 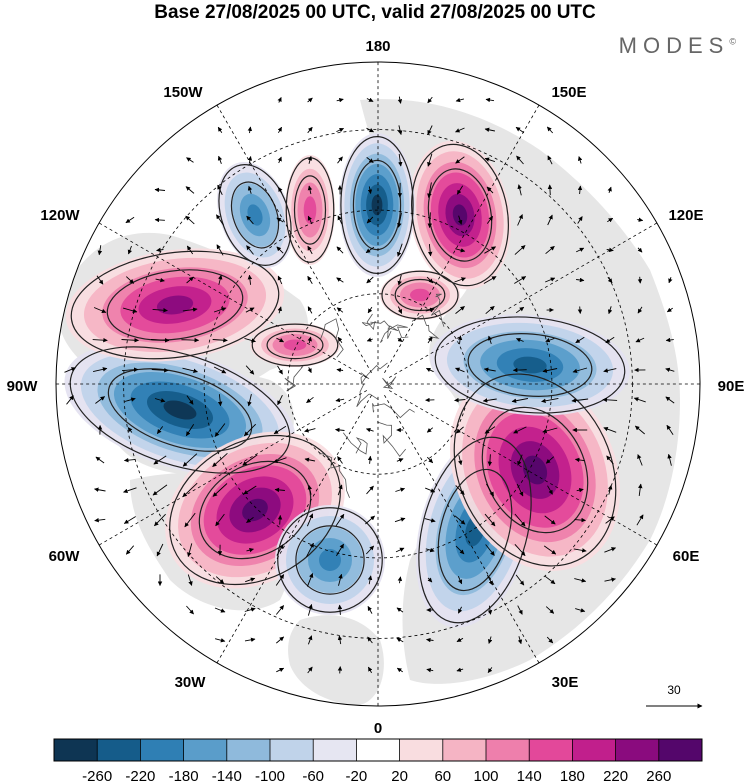 What do you see at coordinates (378, 750) in the screenshot?
I see `colorbar-frame` at bounding box center [378, 750].